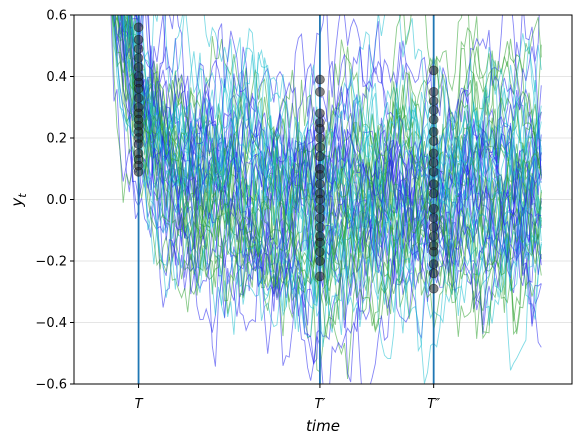 Image resolution: width=581 pixels, height=443 pixels. Describe the element at coordinates (323, 426) in the screenshot. I see `x-axis-title: time` at that location.